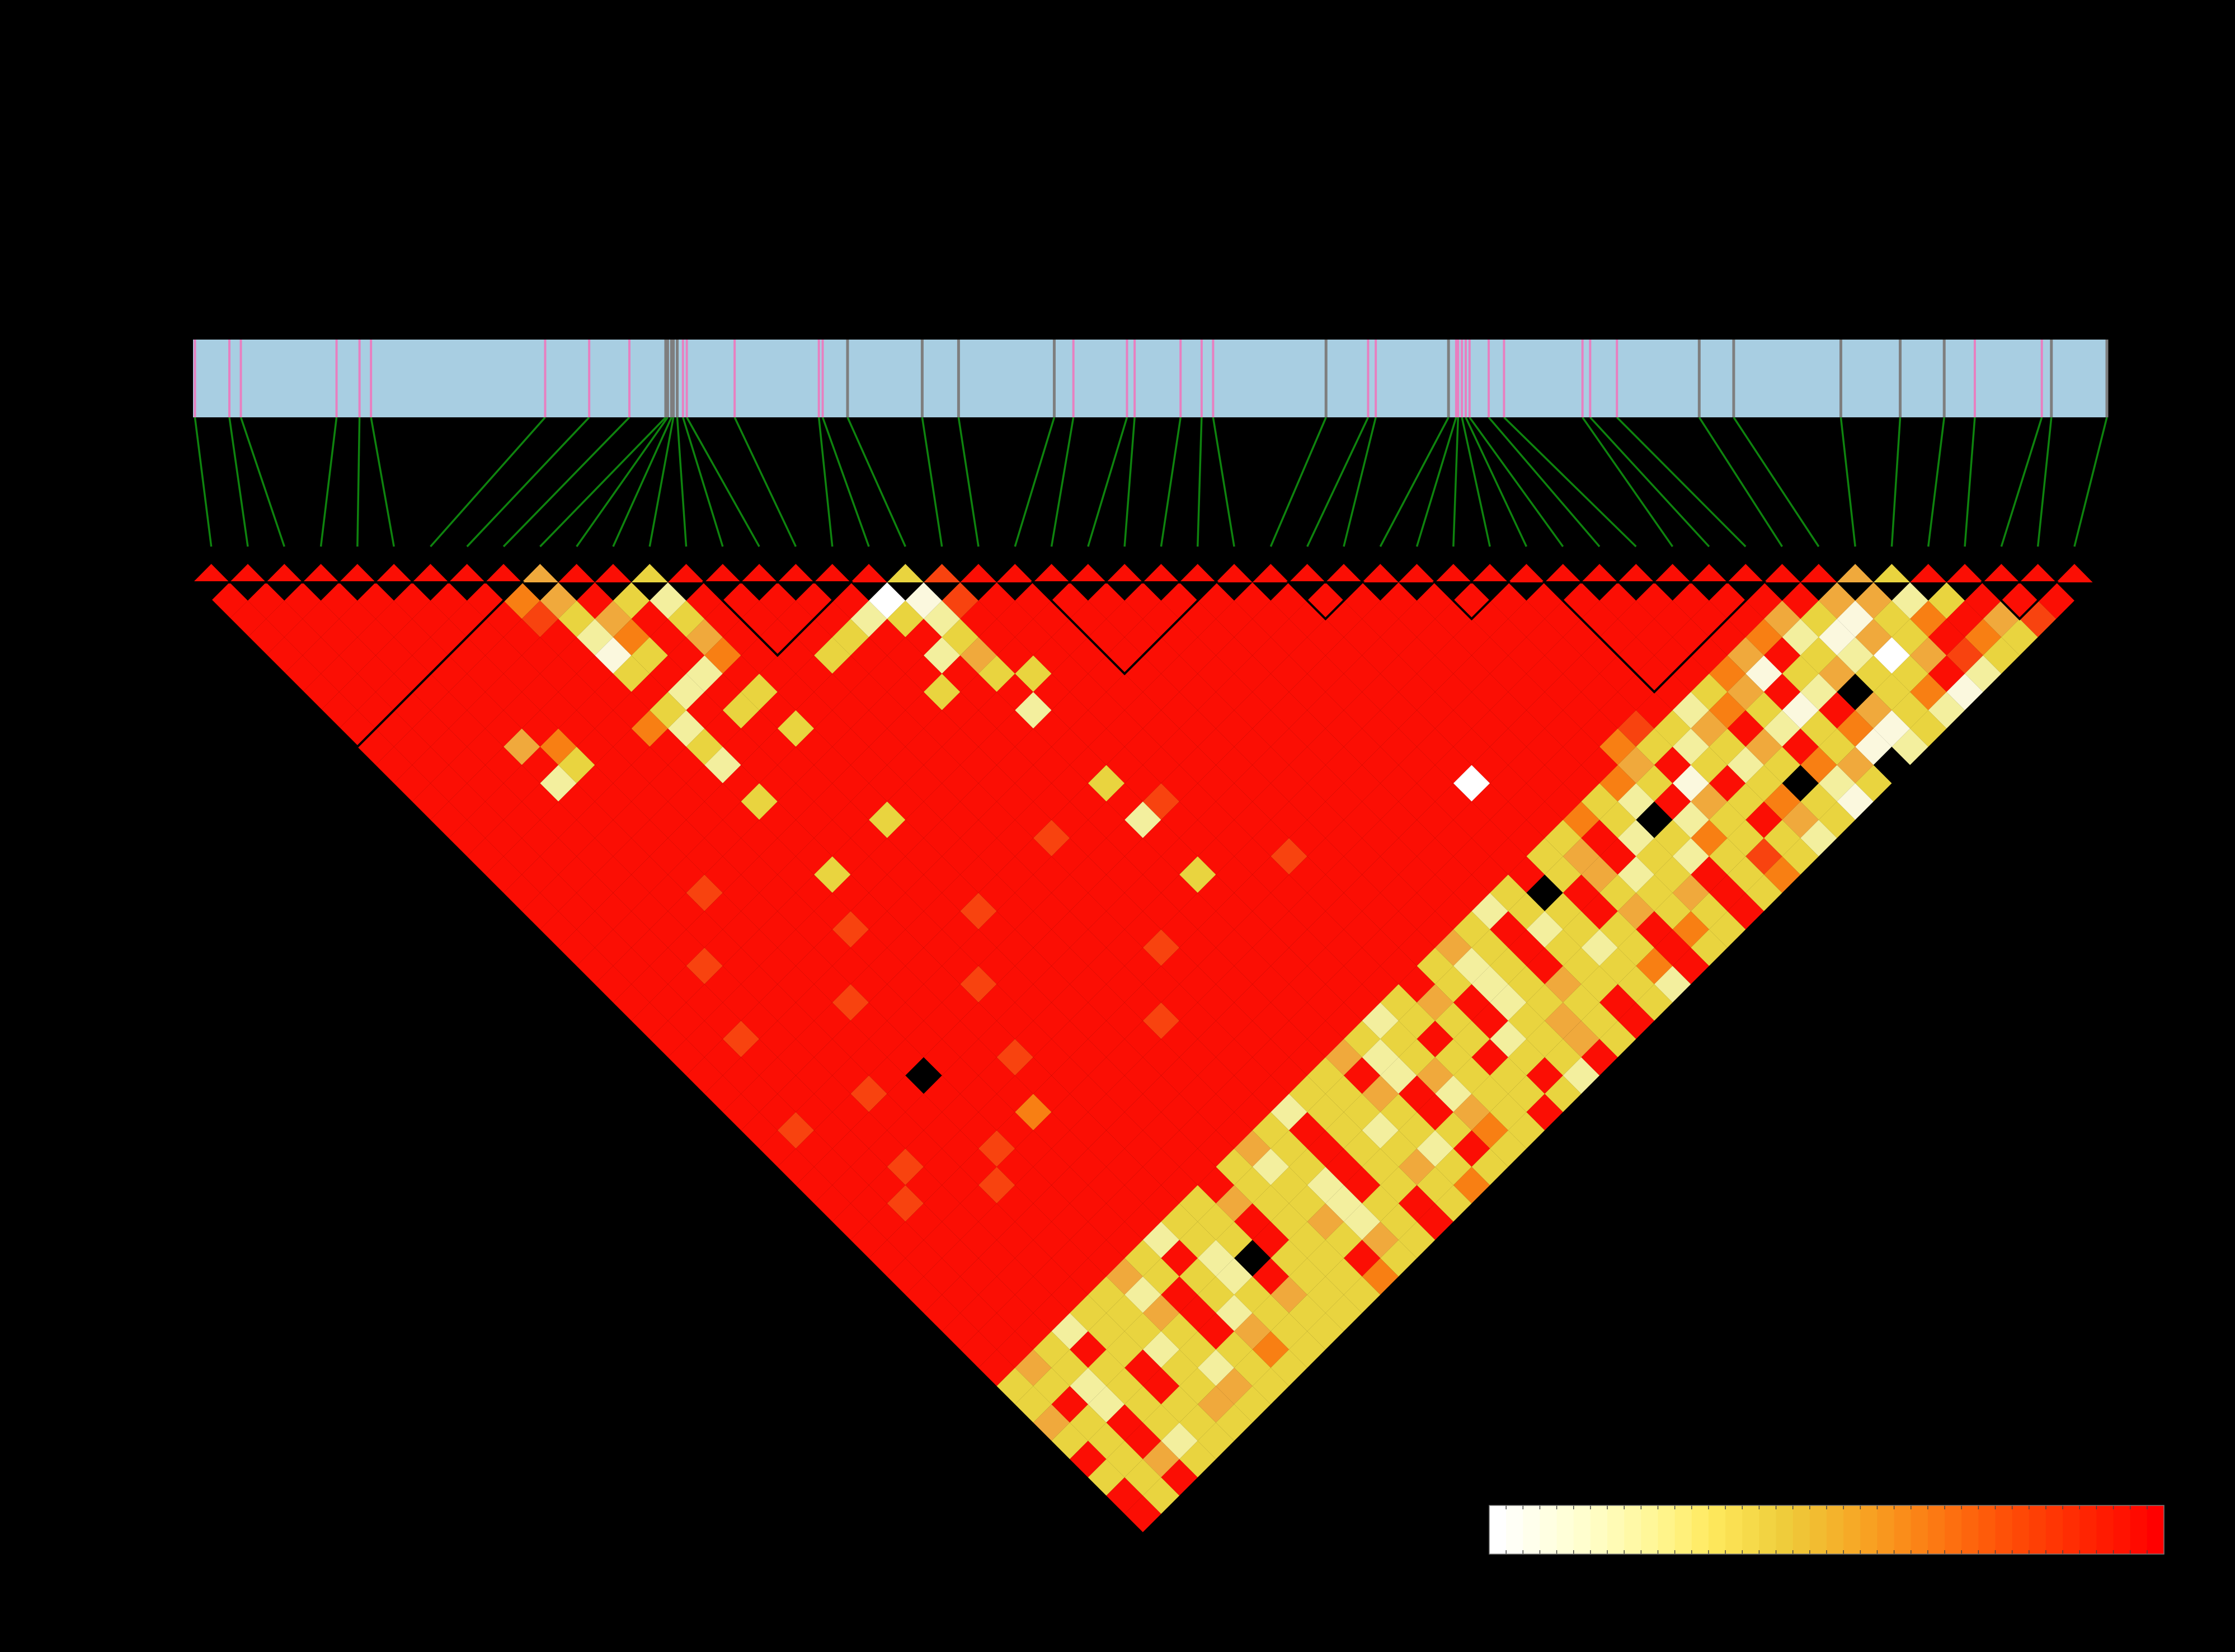 This screenshot has width=2235, height=1652. I want to click on genomic-map-bar, so click(1150, 379).